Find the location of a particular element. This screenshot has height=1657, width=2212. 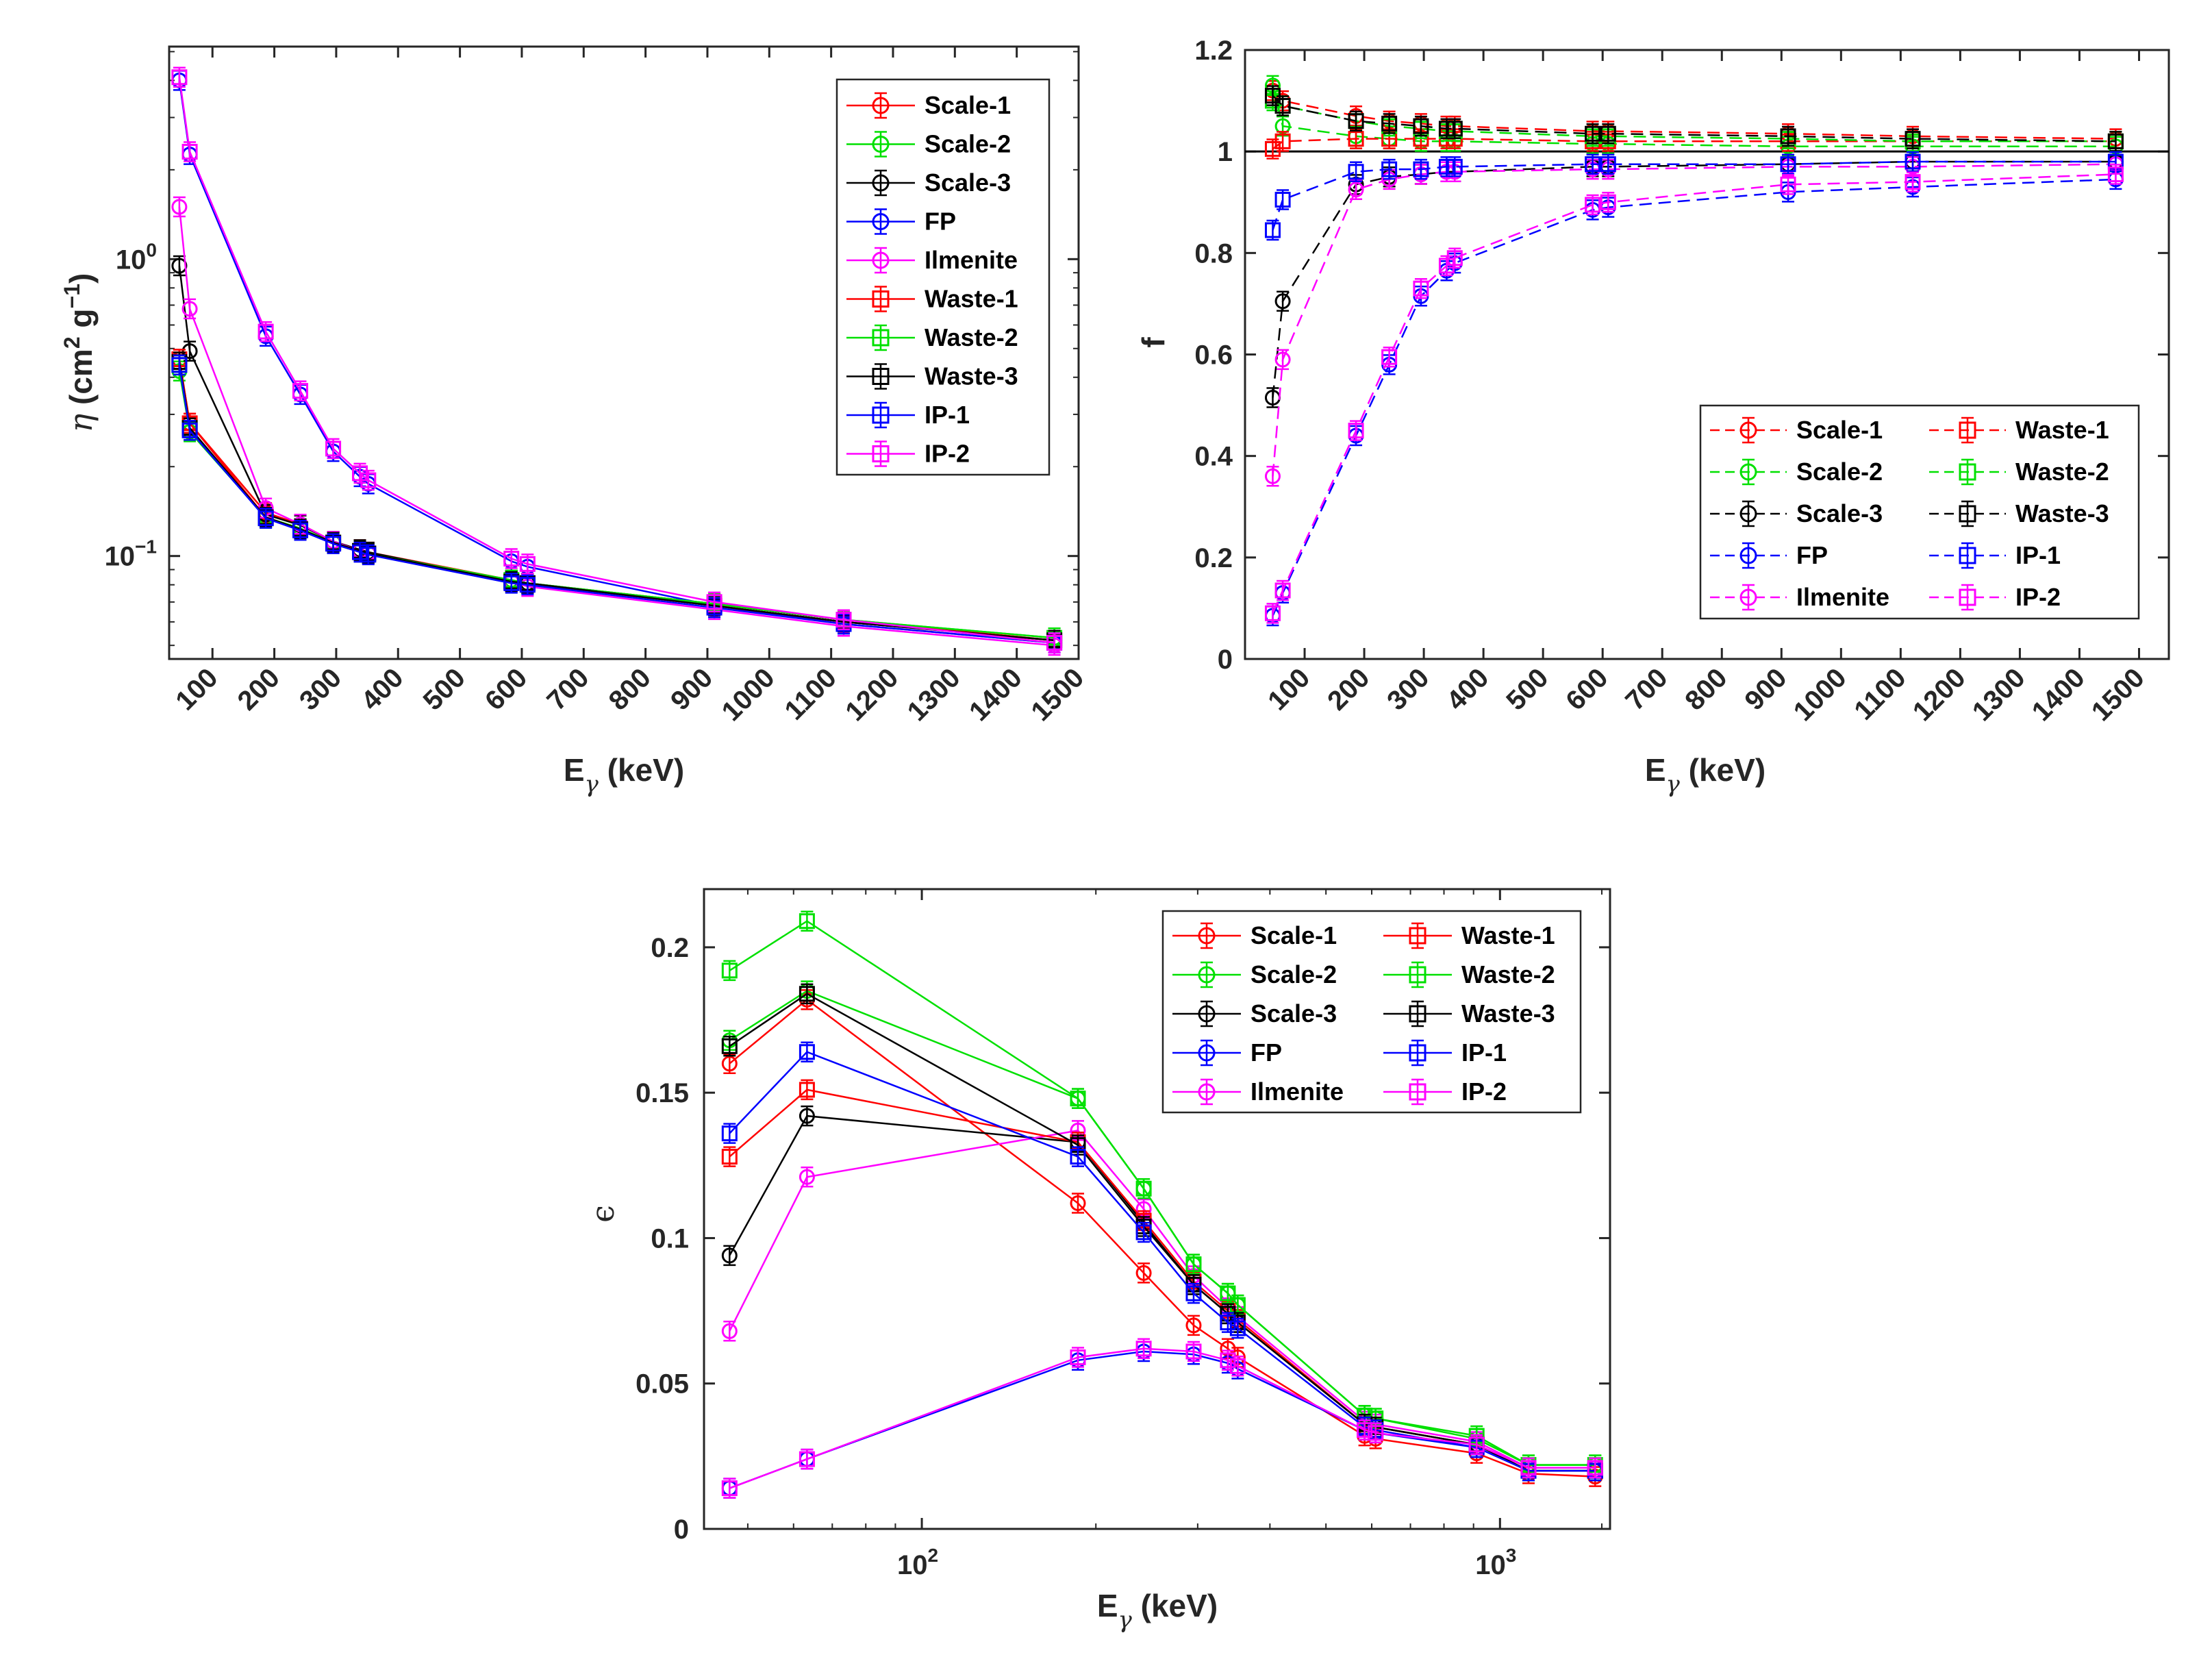

y-tick-label: 0.15 is located at coordinates (662, 1093).